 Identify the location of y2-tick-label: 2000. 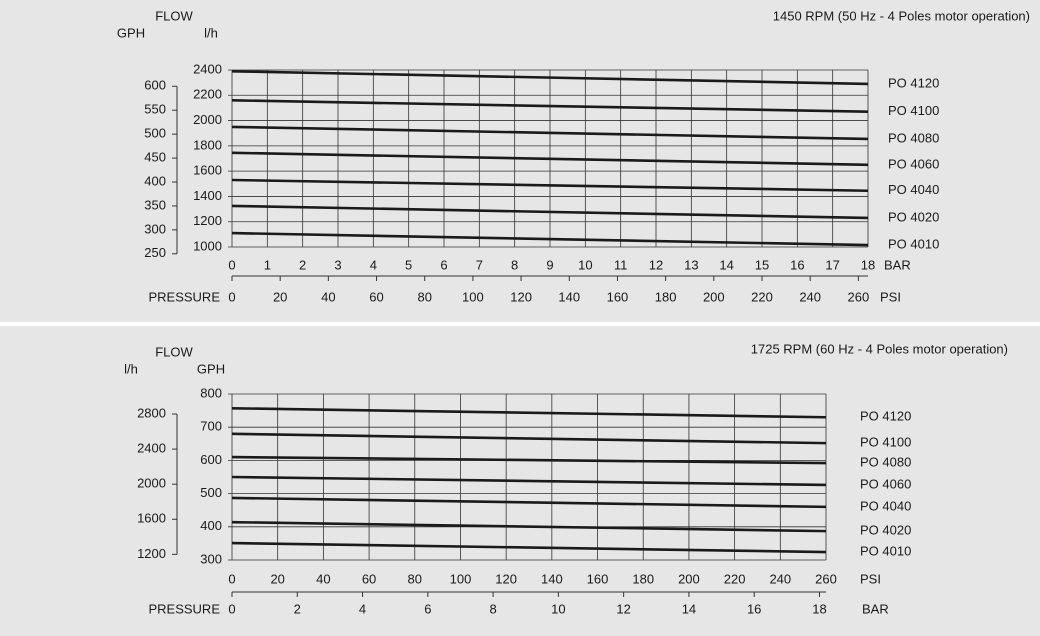
(151, 483).